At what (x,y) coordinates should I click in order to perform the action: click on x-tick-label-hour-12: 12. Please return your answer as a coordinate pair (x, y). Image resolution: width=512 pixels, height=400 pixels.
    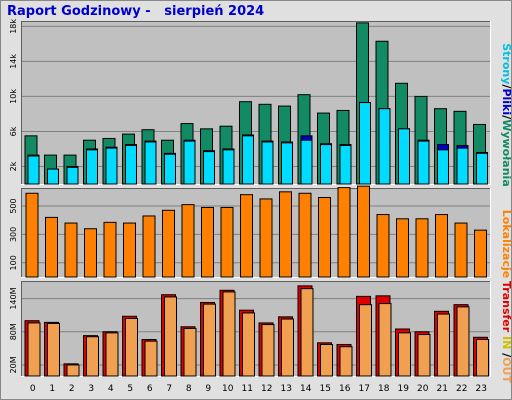
    Looking at the image, I should click on (266, 389).